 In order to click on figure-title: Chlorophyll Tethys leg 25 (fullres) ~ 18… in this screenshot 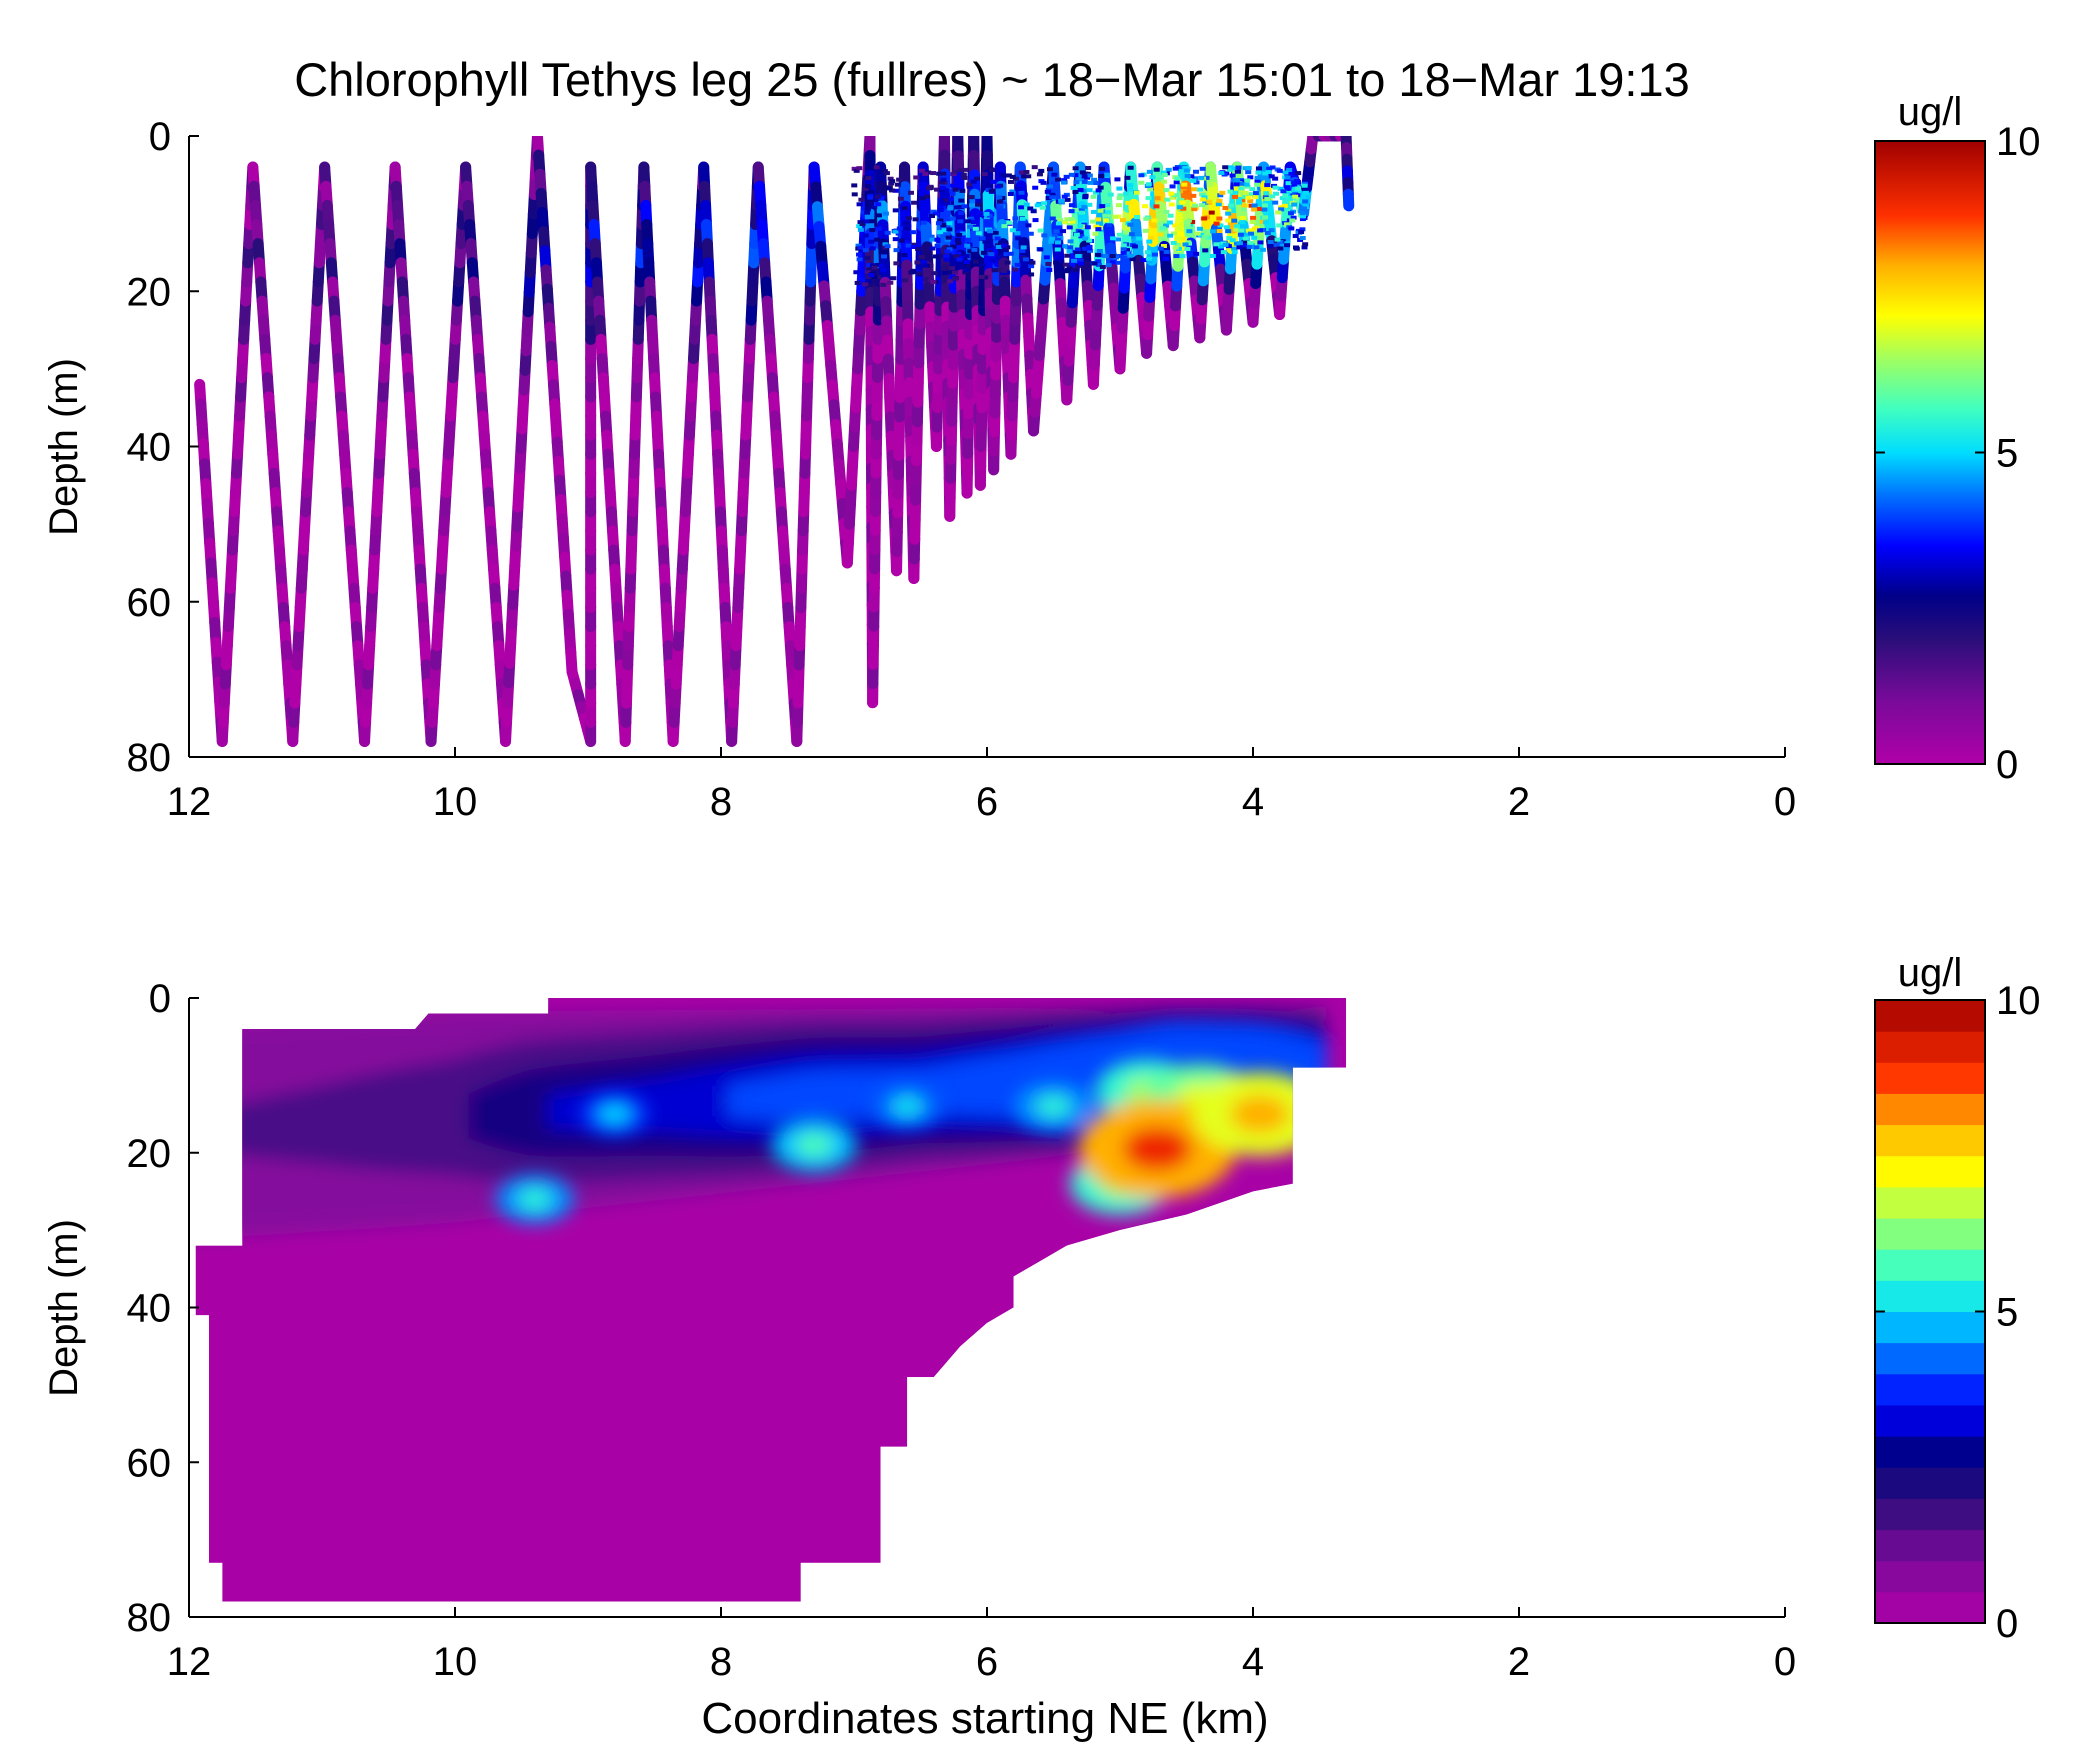, I will do `click(992, 79)`.